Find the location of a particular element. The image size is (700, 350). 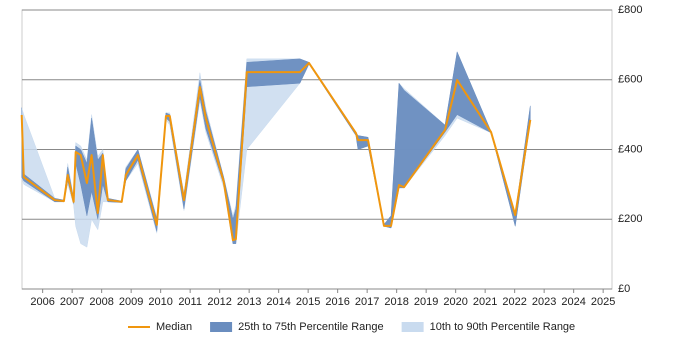

x-tick-label: 2018 is located at coordinates (396, 302).